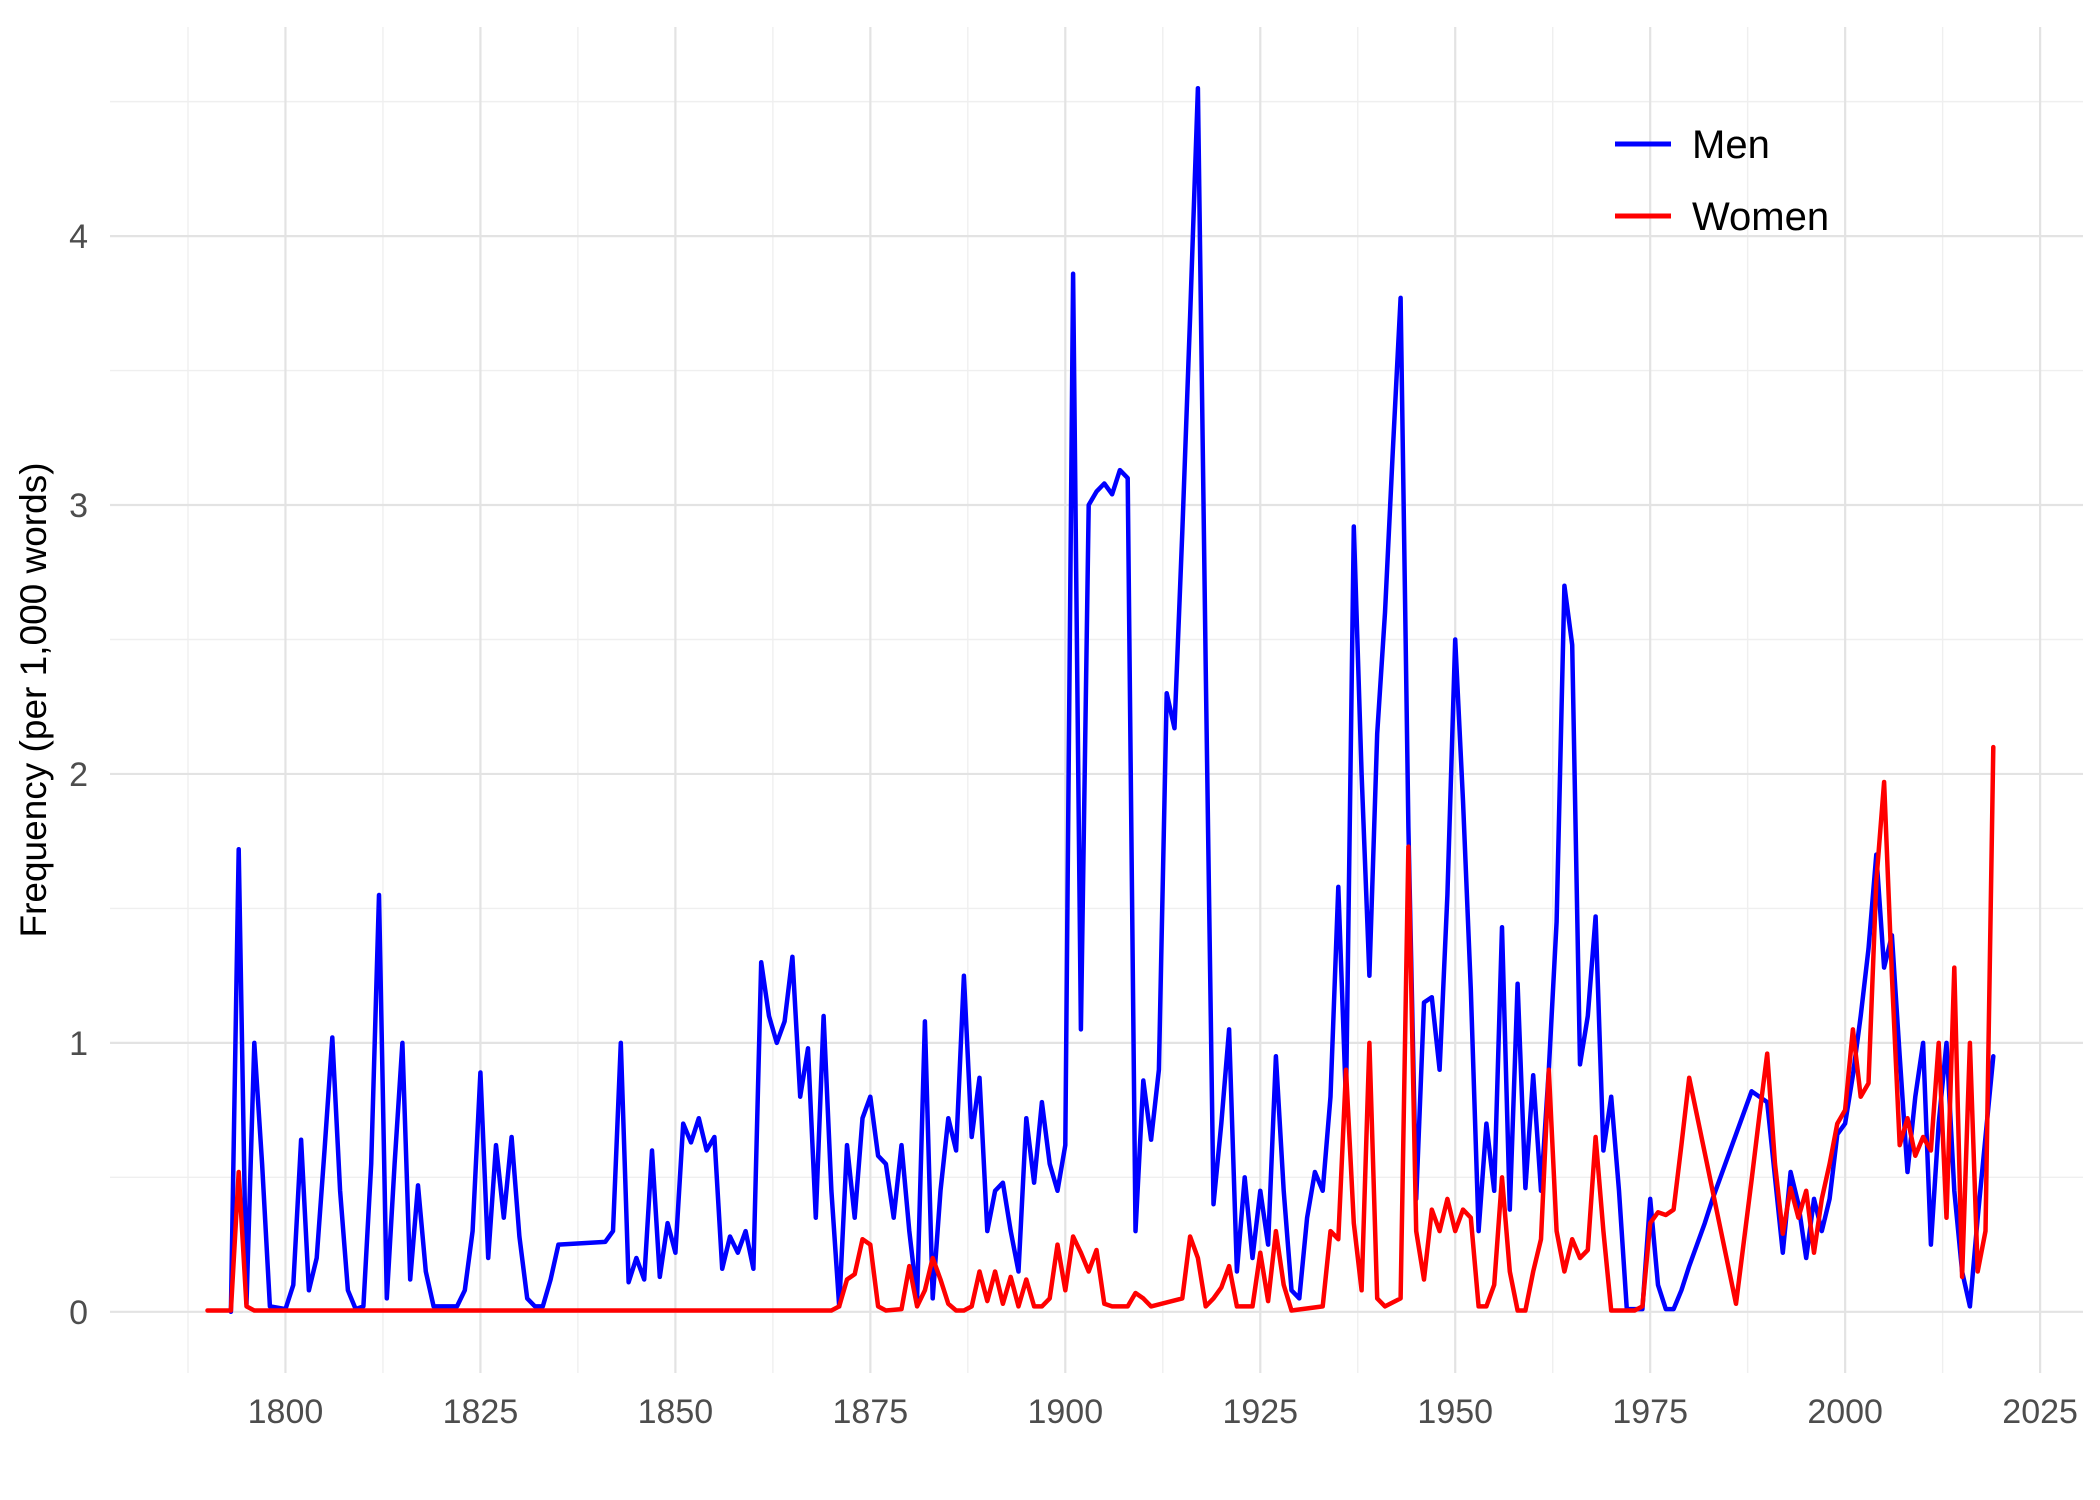 The height and width of the screenshot is (1500, 2100). I want to click on x-tick-label: 1950, so click(1455, 1412).